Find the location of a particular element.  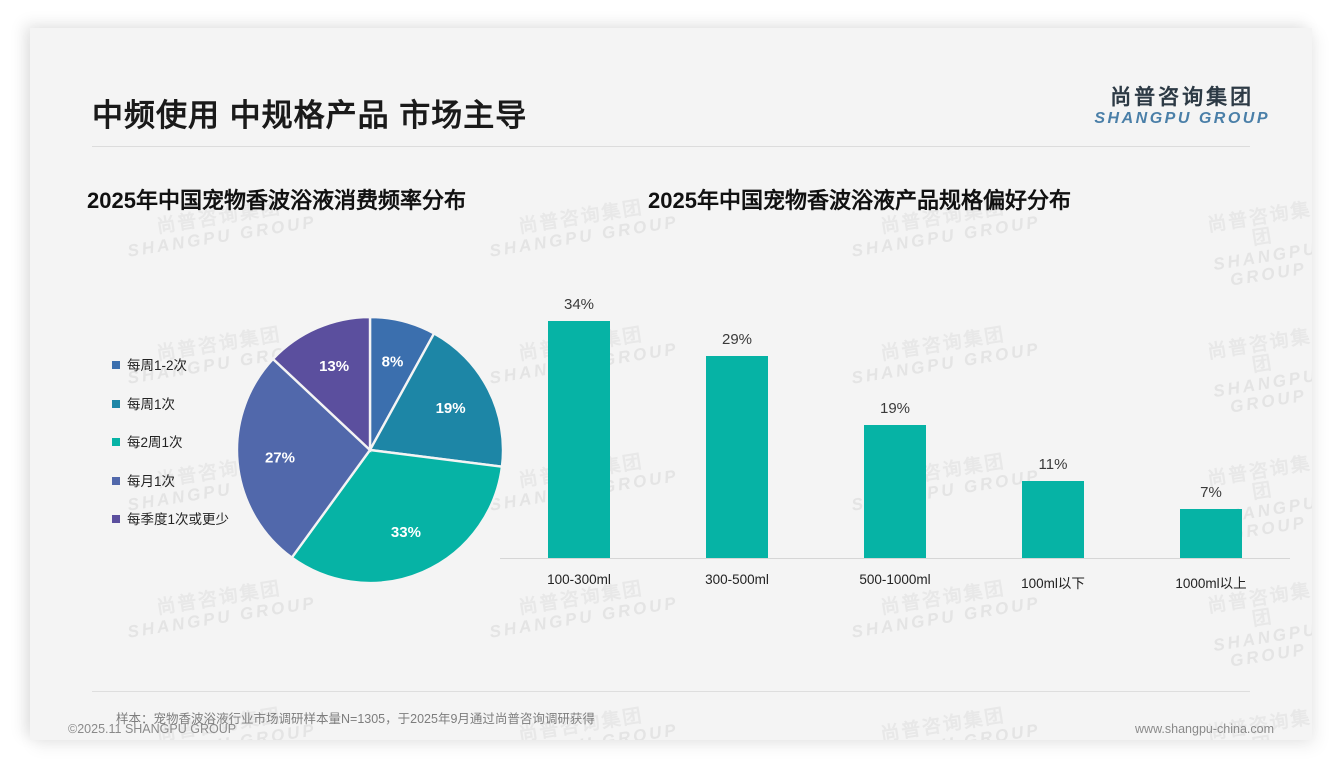

legend-item: 每季度1次或更少 is located at coordinates (179, 520).